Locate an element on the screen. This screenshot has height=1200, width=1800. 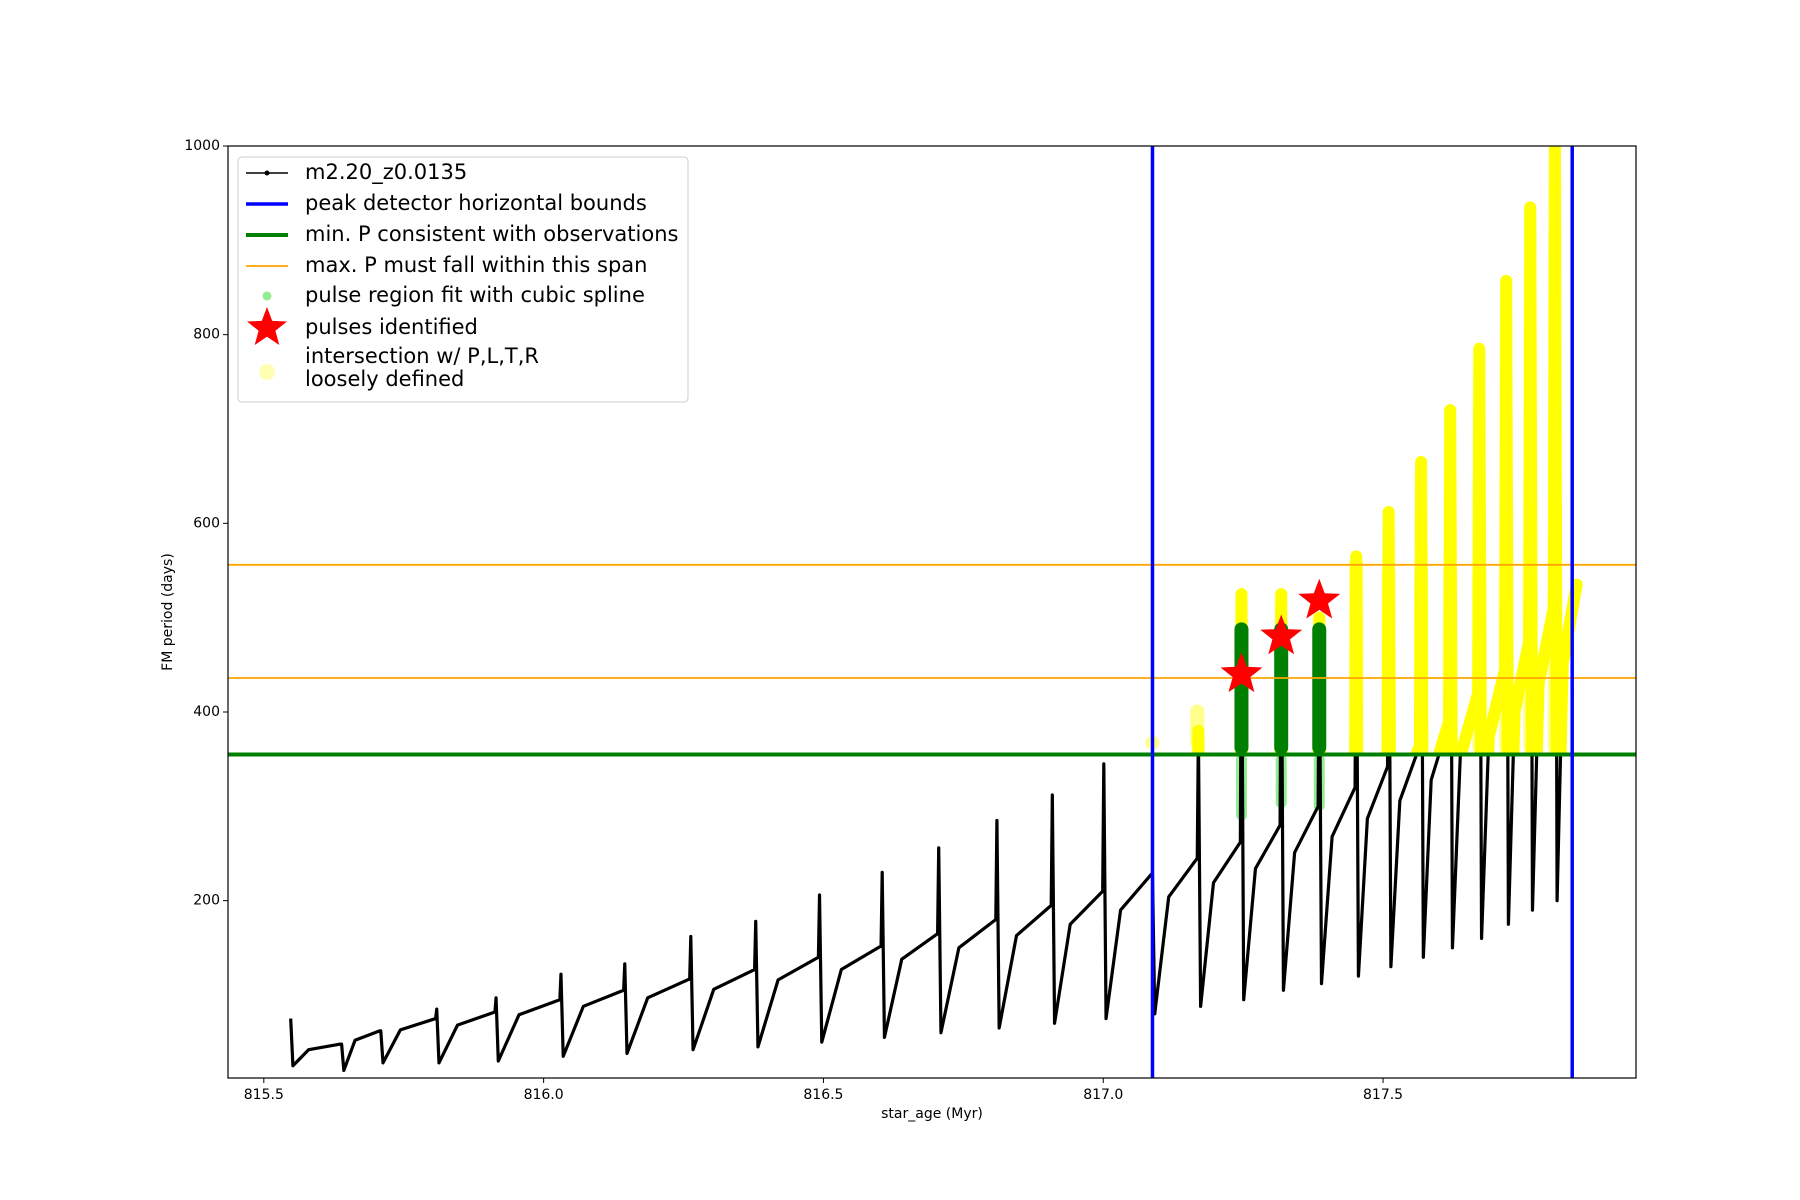
legend-label: min. P consistent with observations is located at coordinates (491, 234).